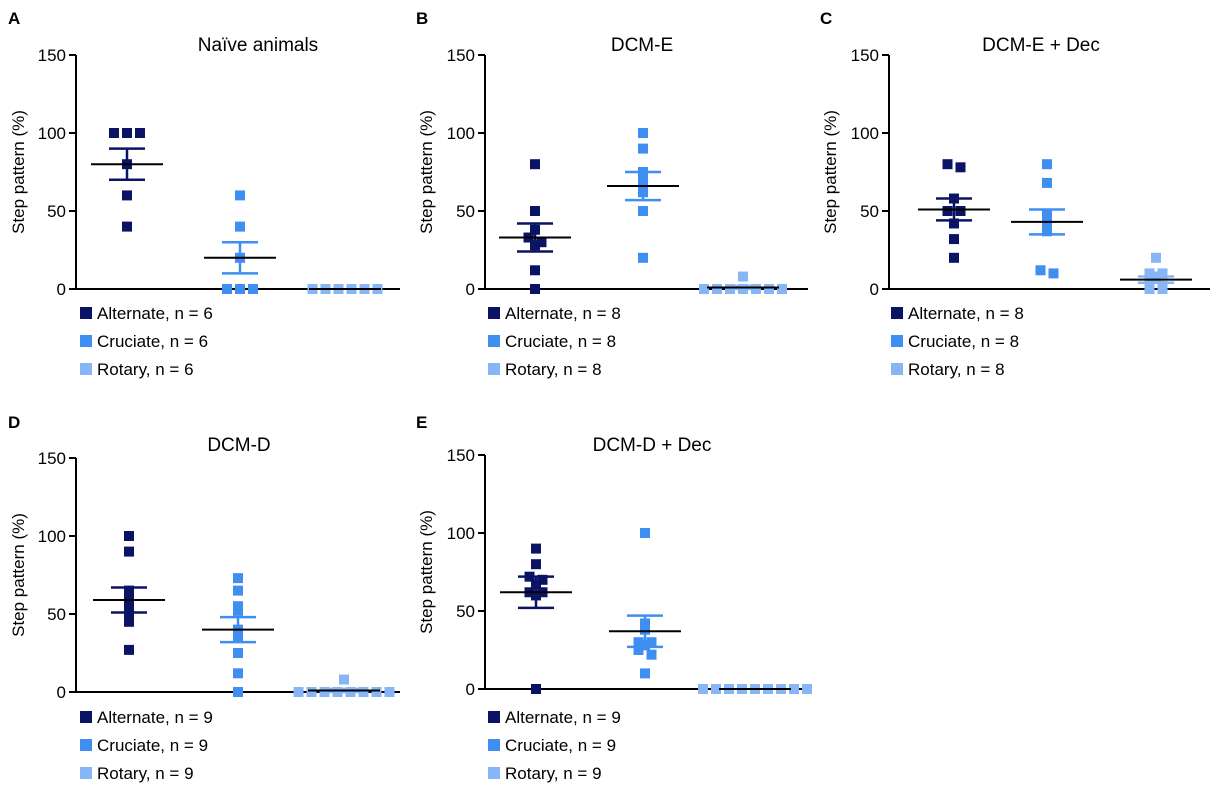  I want to click on chart-title: Naïve animals, so click(258, 45).